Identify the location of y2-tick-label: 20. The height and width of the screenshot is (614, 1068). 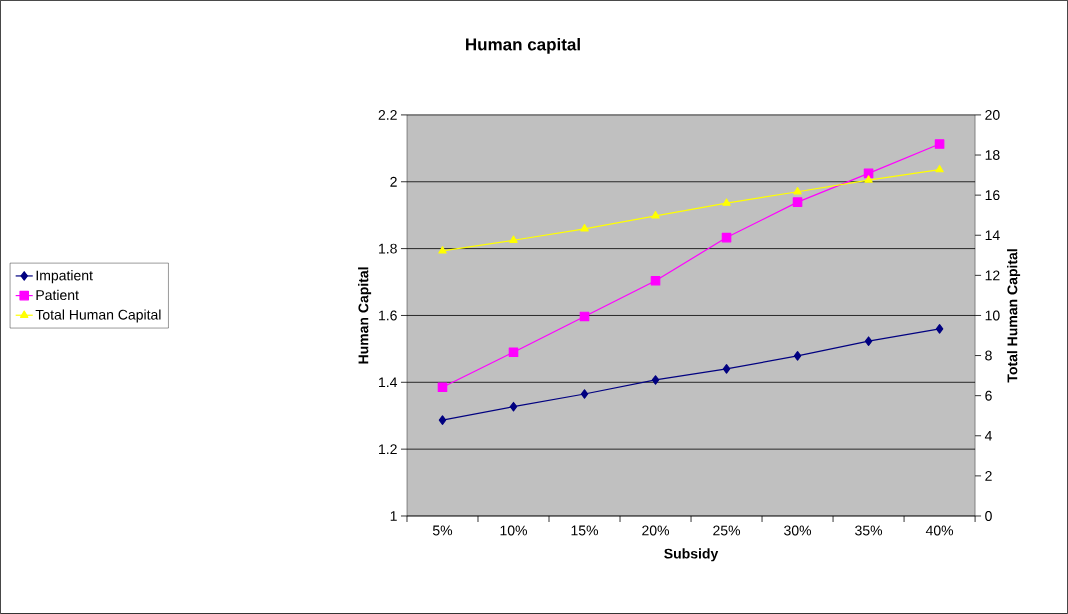
(992, 115).